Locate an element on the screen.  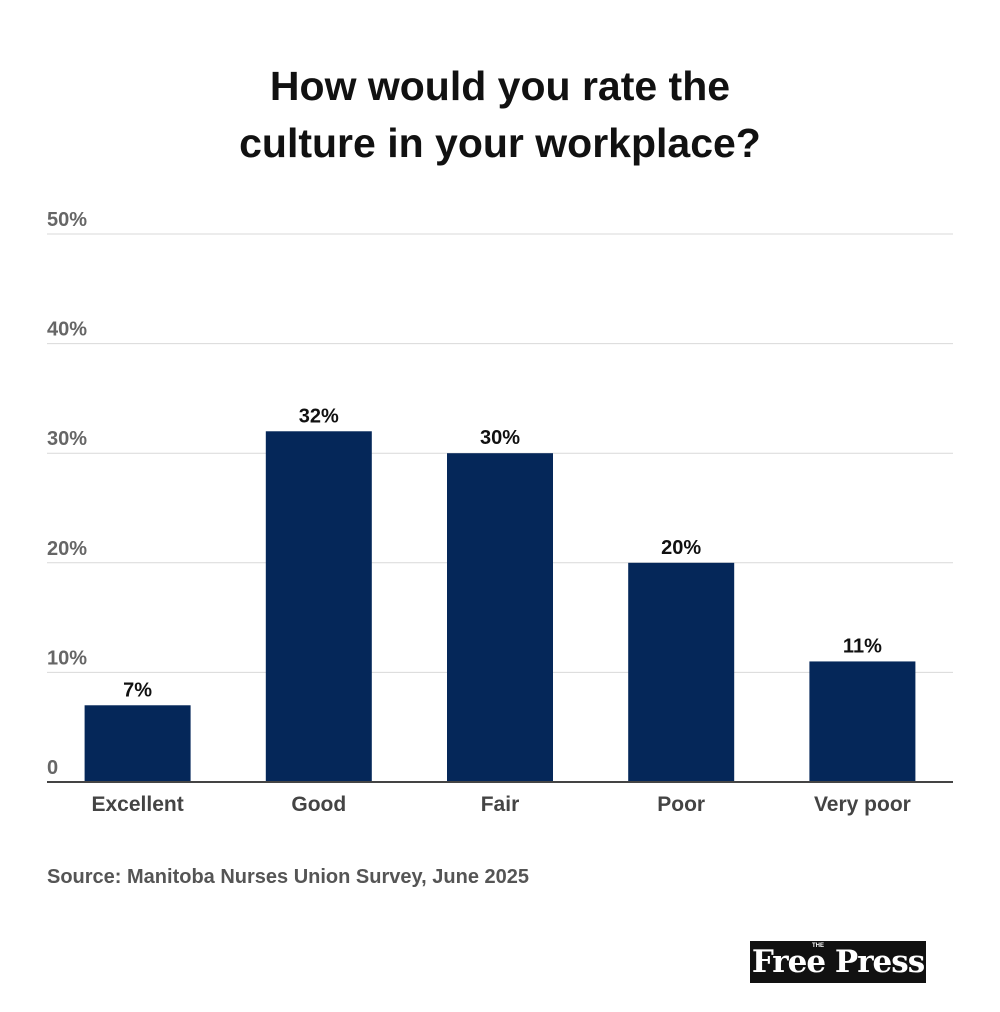
x-tick-label-3: Poor is located at coordinates (681, 804).